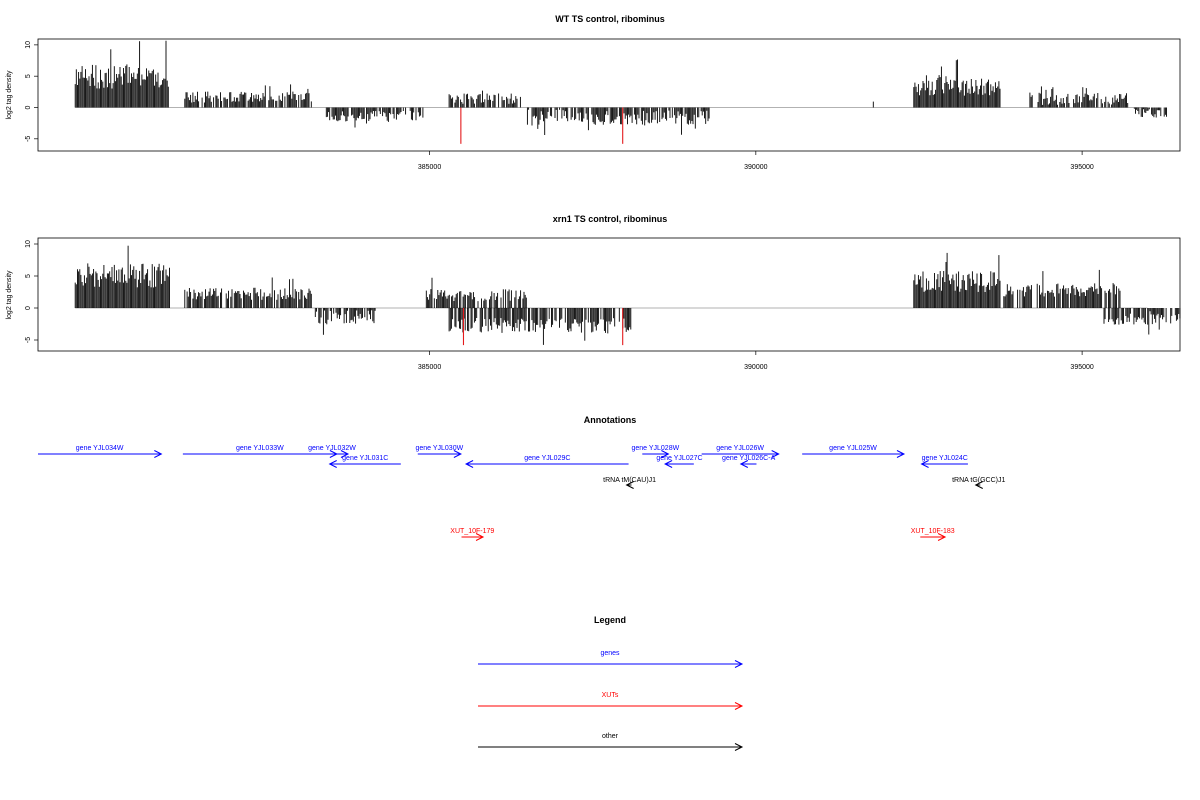 This screenshot has width=1200, height=800. I want to click on gene-feature: gene YJL034W, so click(100, 451).